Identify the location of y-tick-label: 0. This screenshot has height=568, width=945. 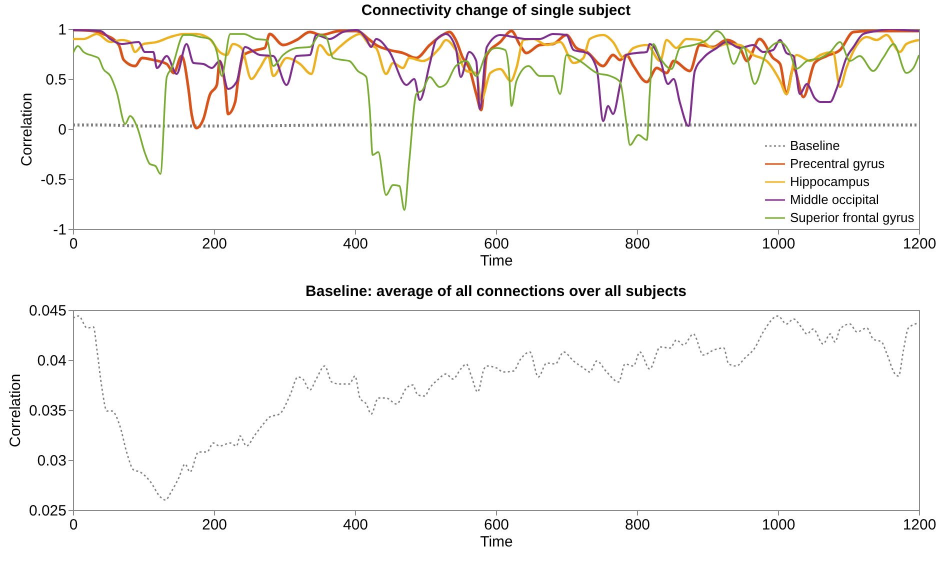
(62, 130).